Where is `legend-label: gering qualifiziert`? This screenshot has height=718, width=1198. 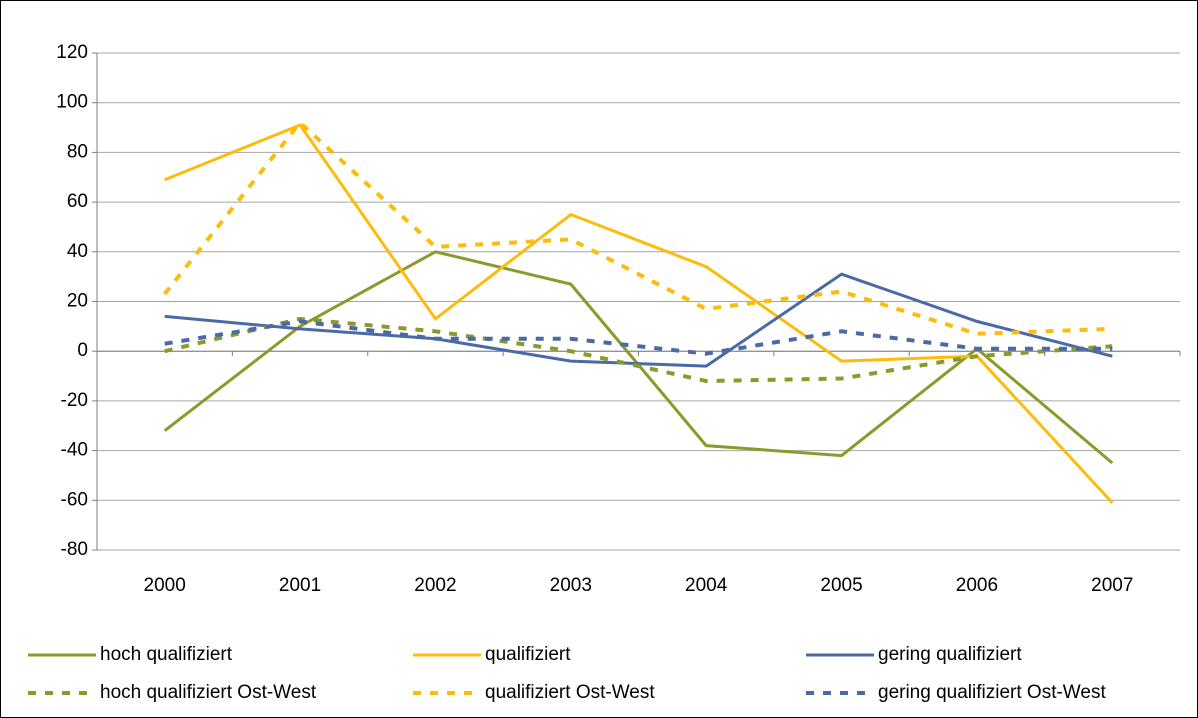 legend-label: gering qualifiziert is located at coordinates (950, 654).